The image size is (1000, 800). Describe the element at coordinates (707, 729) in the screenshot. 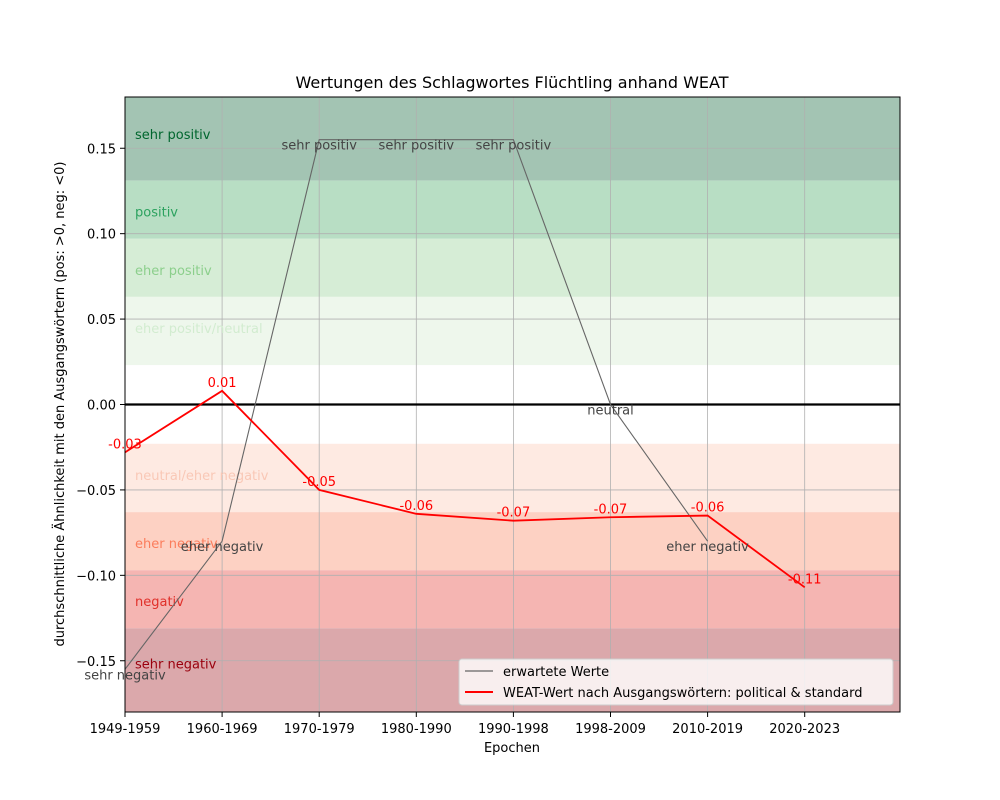

I see `x-tick-label: 2010-2019` at that location.